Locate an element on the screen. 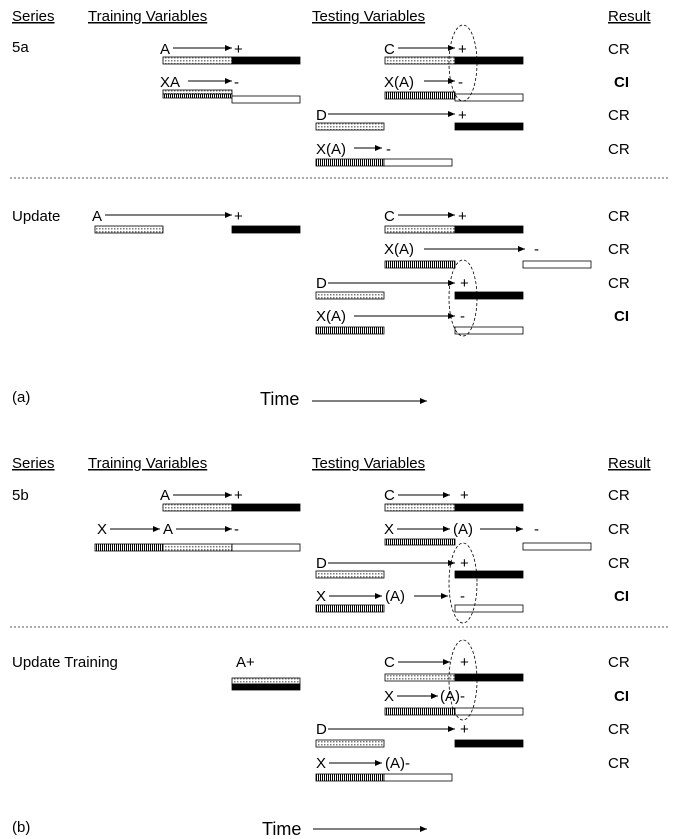 The height and width of the screenshot is (839, 677). update-label: Update is located at coordinates (36, 216).